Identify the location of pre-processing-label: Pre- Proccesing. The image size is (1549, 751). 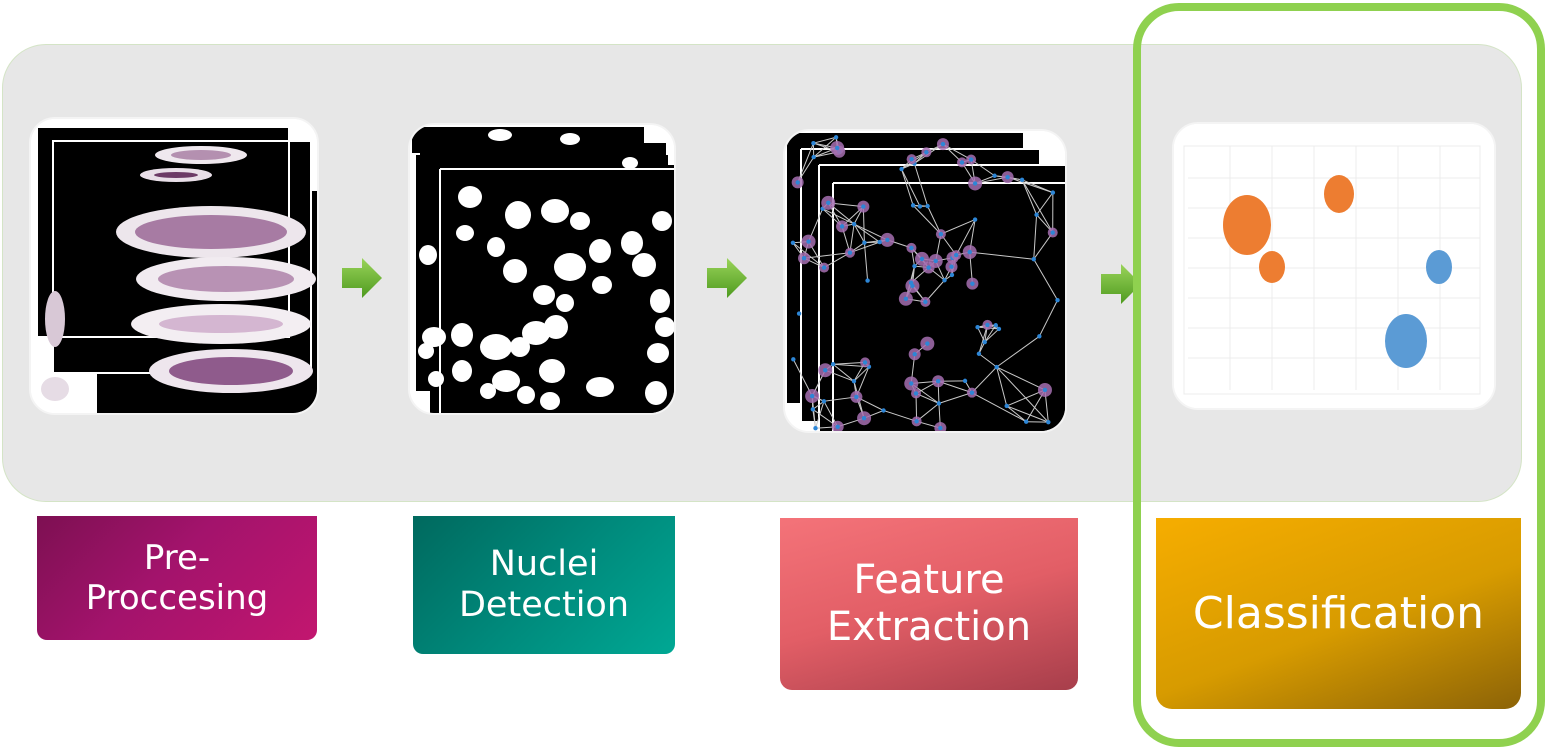
(177, 578).